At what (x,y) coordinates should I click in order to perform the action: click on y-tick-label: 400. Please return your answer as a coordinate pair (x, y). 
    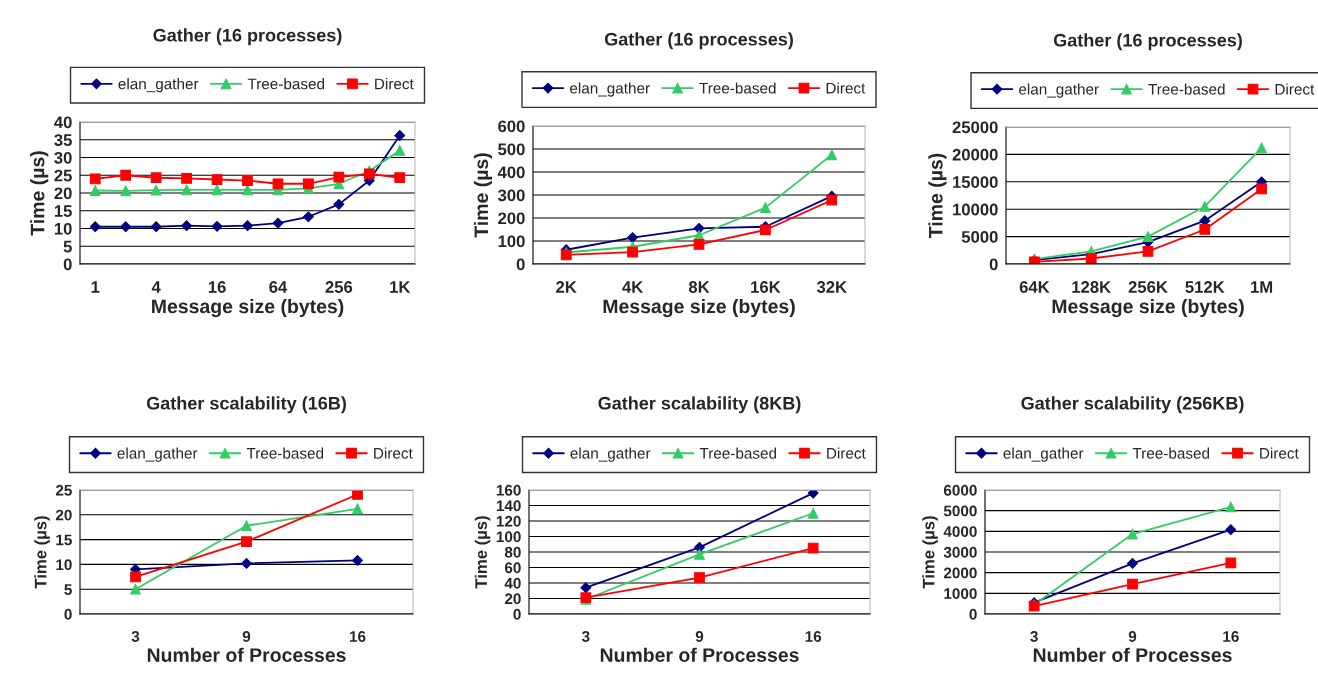
    Looking at the image, I should click on (511, 172).